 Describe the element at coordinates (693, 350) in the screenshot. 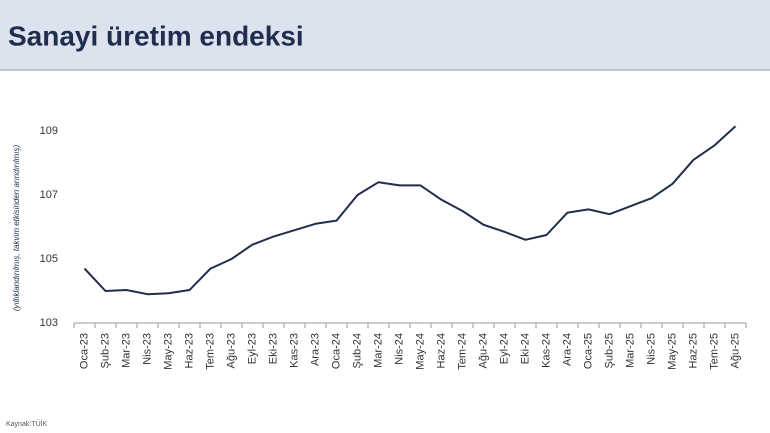

I see `x-tick-label: Haz-25` at that location.